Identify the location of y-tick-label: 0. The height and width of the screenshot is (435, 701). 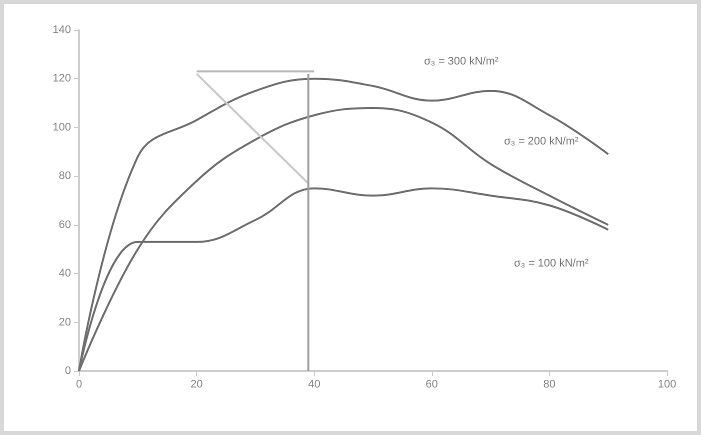
(67, 371).